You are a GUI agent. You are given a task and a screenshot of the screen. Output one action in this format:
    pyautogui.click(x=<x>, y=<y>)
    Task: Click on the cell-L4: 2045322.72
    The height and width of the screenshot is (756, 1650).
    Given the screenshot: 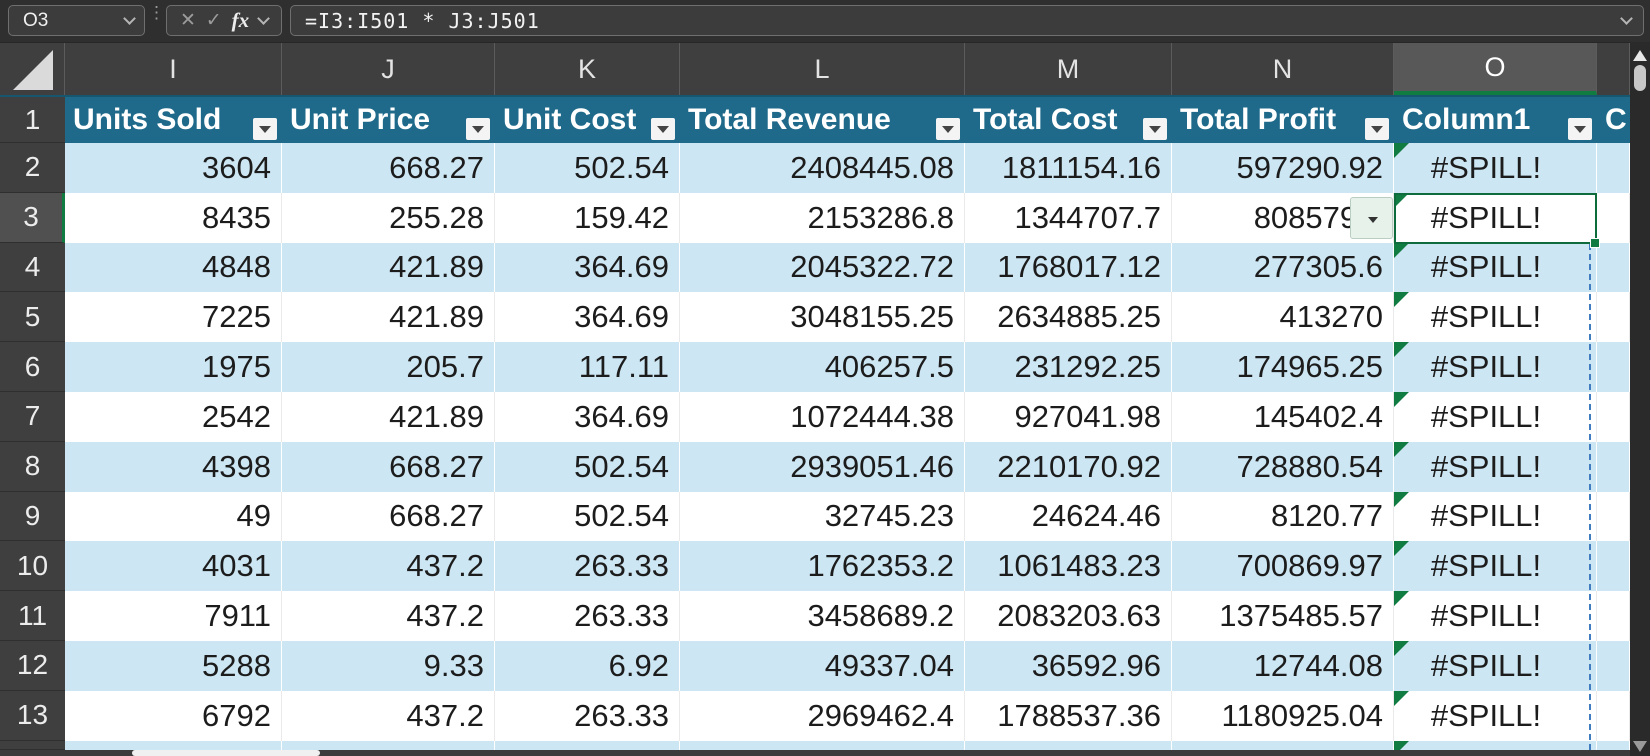 What is the action you would take?
    pyautogui.click(x=822, y=267)
    